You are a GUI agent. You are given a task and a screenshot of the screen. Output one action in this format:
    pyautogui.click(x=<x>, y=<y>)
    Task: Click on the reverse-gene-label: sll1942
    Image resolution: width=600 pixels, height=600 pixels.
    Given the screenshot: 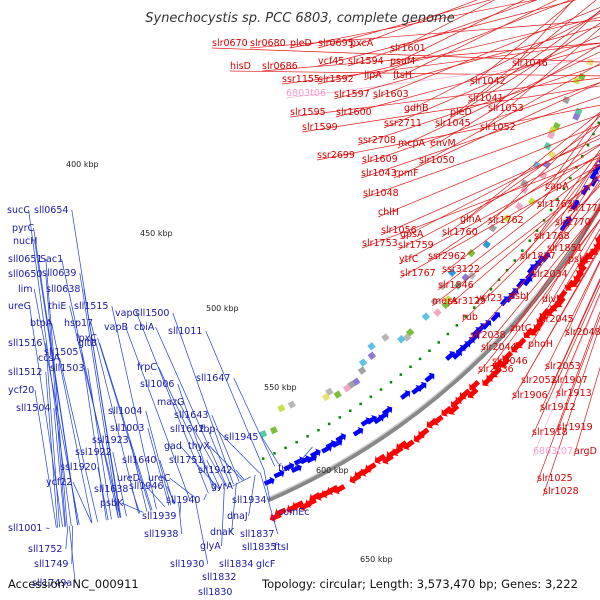 What is the action you would take?
    pyautogui.click(x=215, y=470)
    